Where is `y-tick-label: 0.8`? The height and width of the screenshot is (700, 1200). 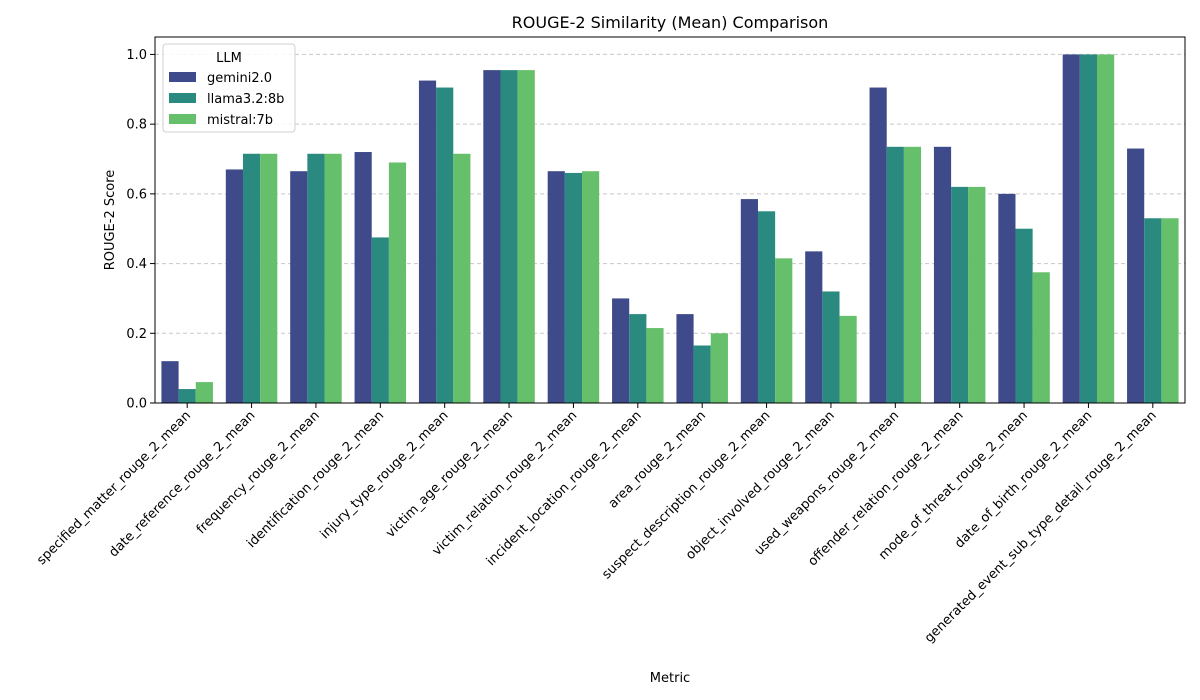
y-tick-label: 0.8 is located at coordinates (136, 125).